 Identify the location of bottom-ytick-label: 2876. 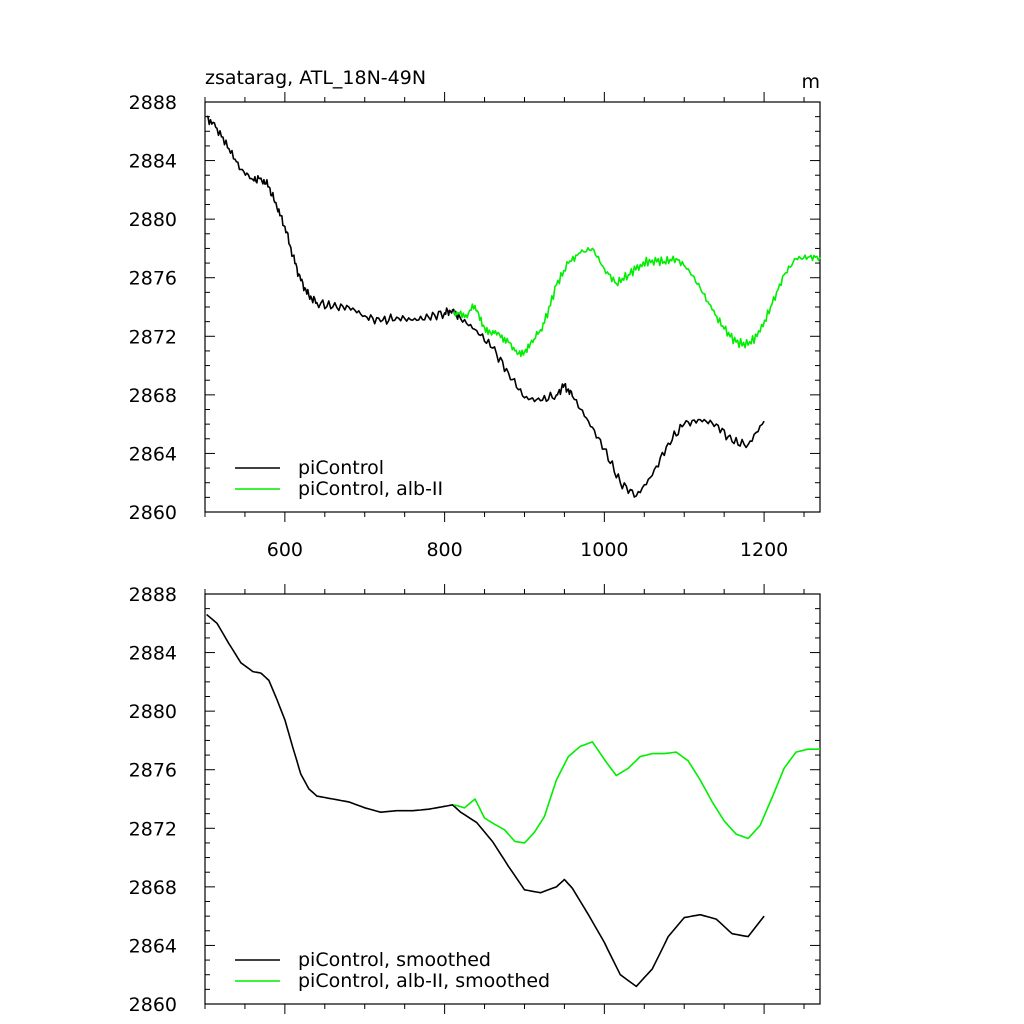
(153, 771).